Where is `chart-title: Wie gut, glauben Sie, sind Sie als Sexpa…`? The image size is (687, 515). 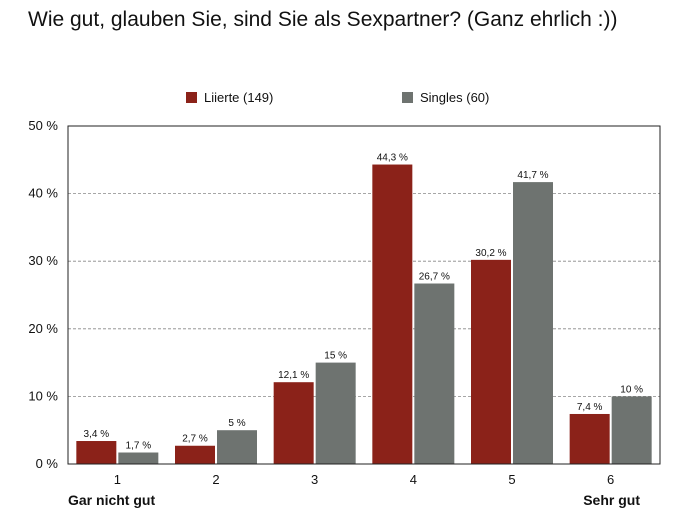 chart-title: Wie gut, glauben Sie, sind Sie als Sexpa… is located at coordinates (323, 19).